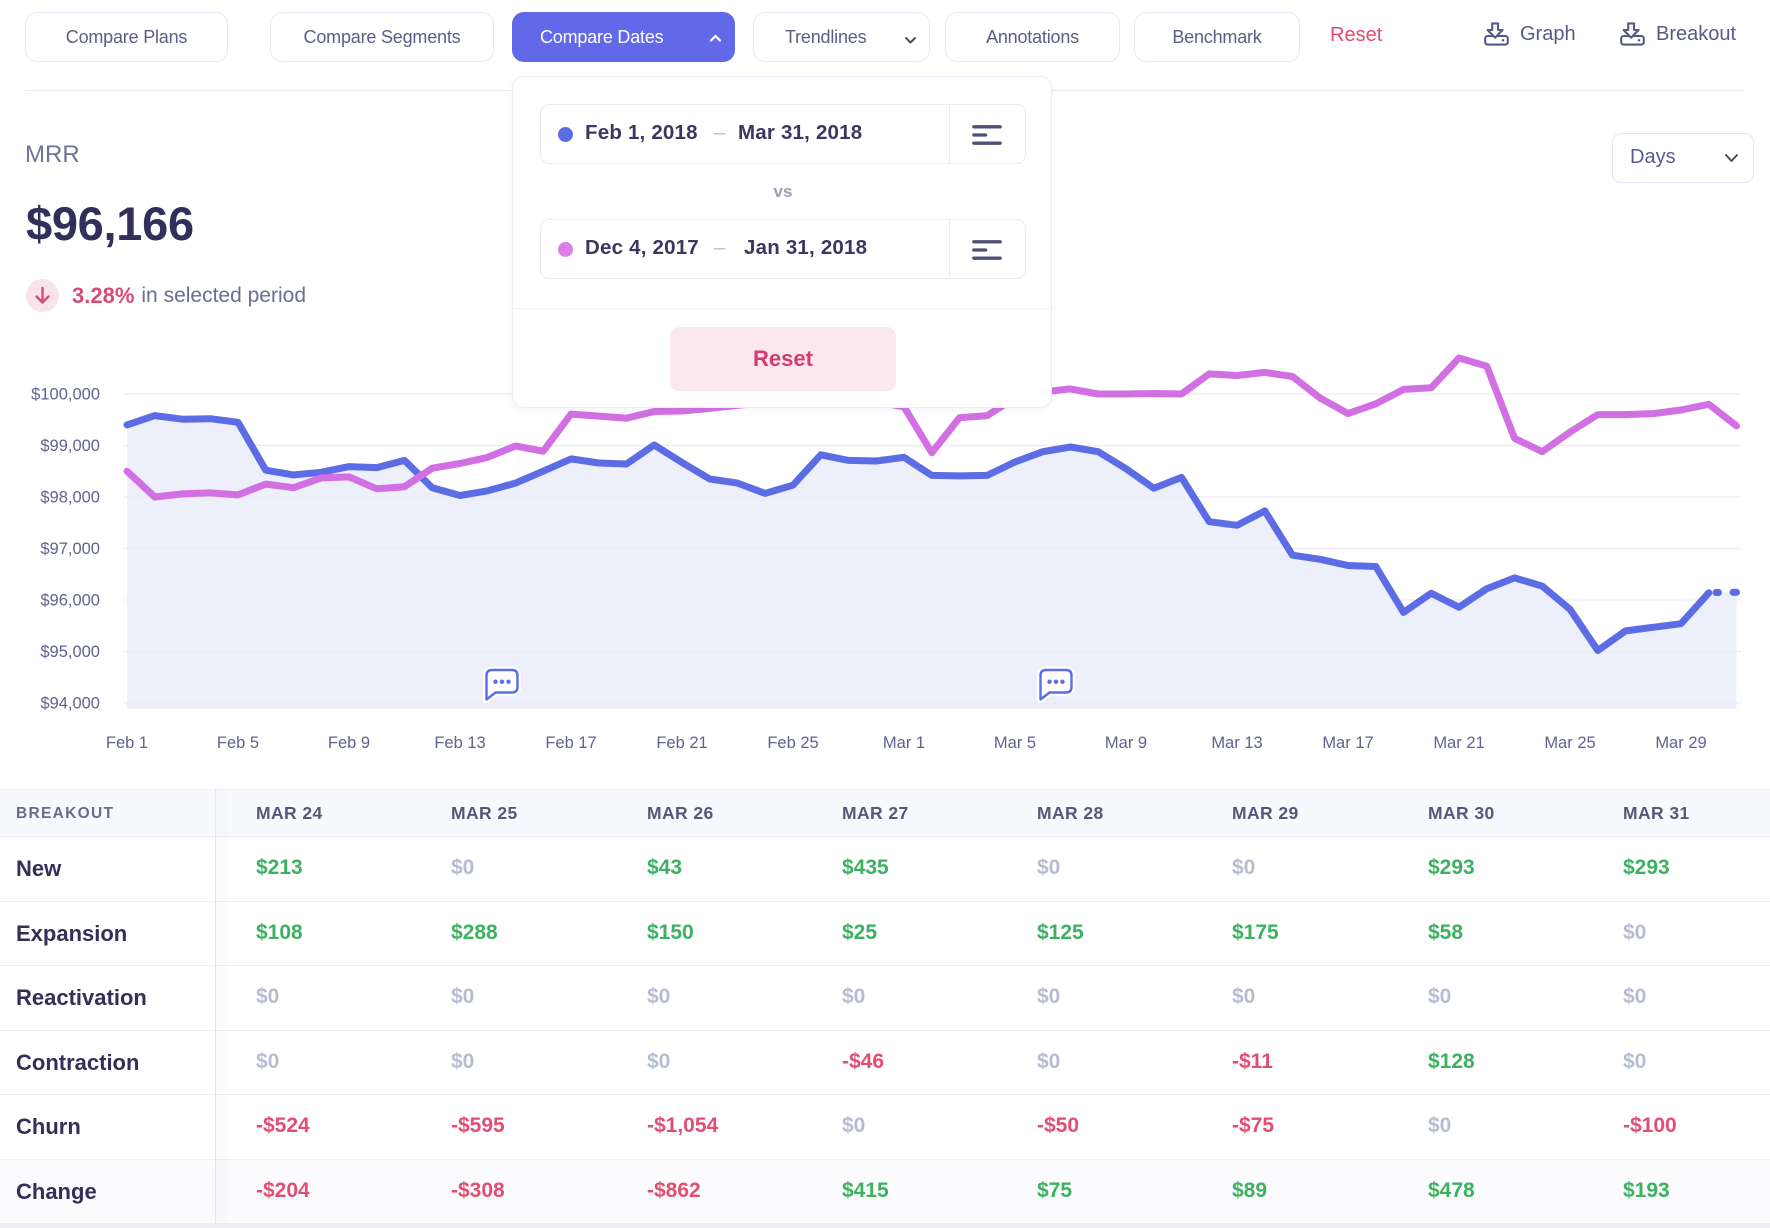 The height and width of the screenshot is (1228, 1770). What do you see at coordinates (1680, 743) in the screenshot?
I see `svg-text: Mar 29` at bounding box center [1680, 743].